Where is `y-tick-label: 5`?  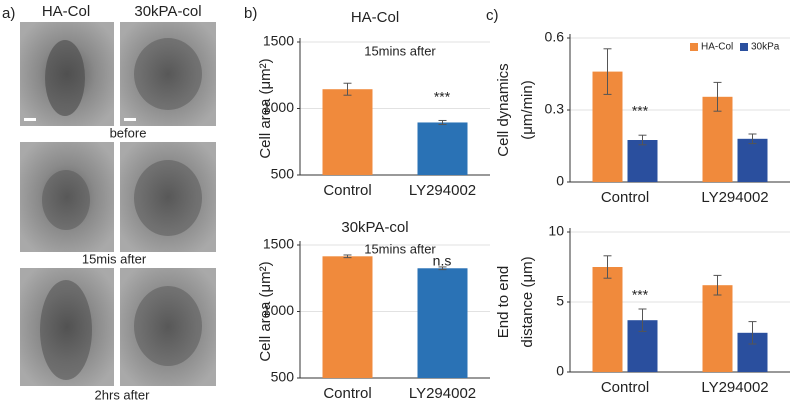 y-tick-label: 5 is located at coordinates (560, 301).